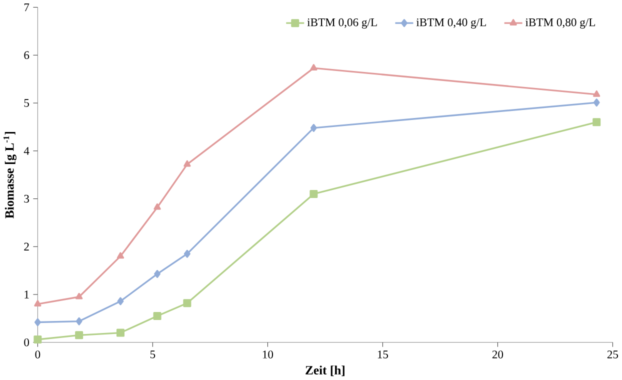  I want to click on x-tick-label: 20, so click(498, 354).